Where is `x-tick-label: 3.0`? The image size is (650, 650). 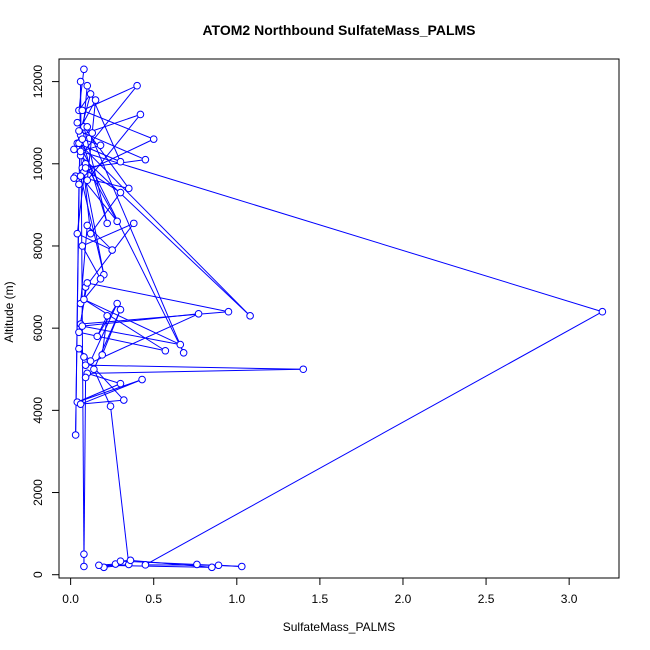 x-tick-label: 3.0 is located at coordinates (569, 599).